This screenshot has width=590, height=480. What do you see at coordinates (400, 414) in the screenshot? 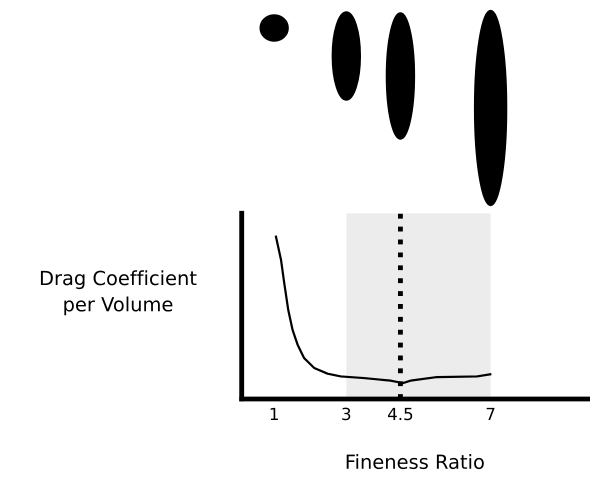
I see `x-tick-label: 4.5` at bounding box center [400, 414].